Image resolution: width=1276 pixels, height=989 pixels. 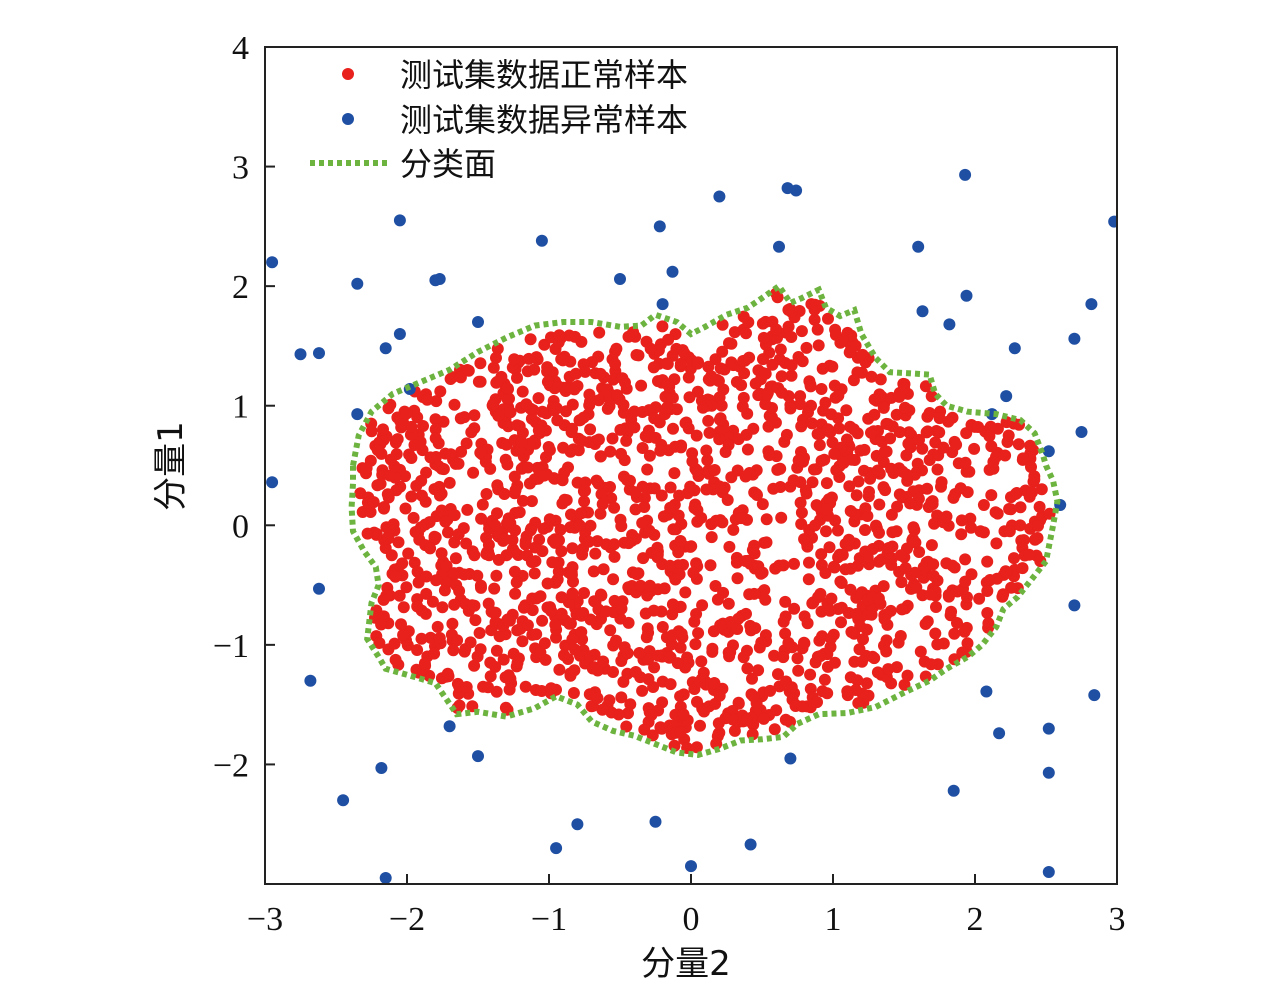 I want to click on legend-normal-marker, so click(x=348, y=74).